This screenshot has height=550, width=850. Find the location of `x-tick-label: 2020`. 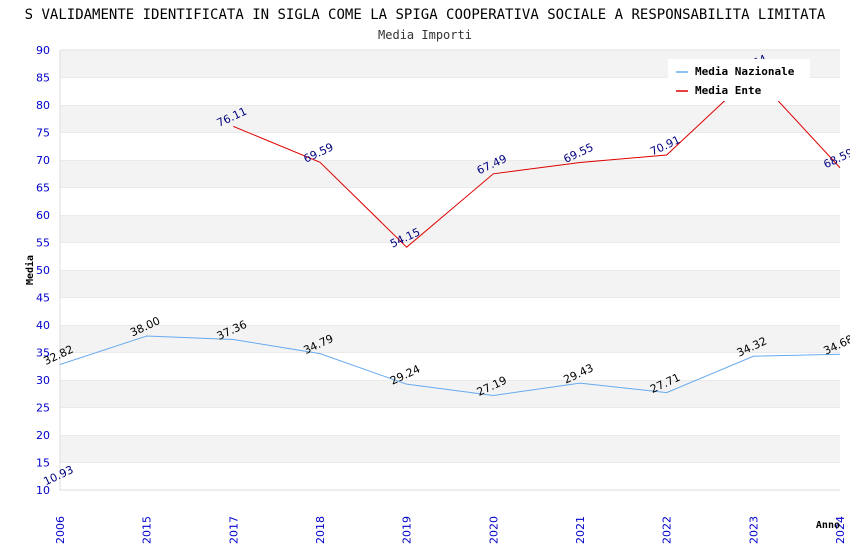

x-tick-label: 2020 is located at coordinates (493, 530).